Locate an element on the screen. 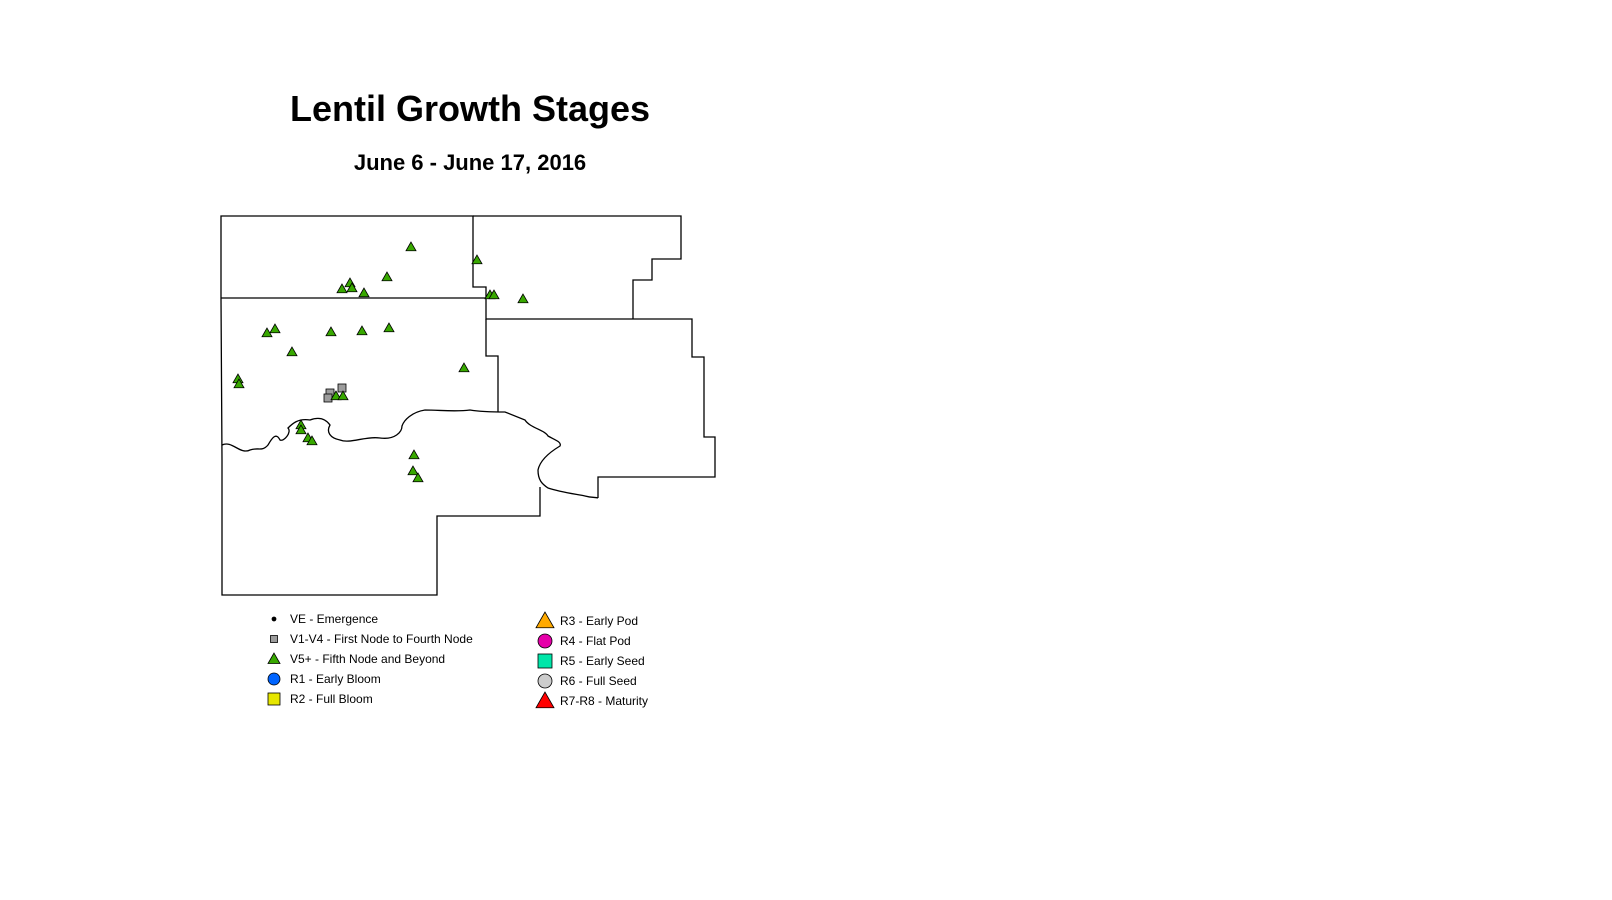  county-east is located at coordinates (600, 398).